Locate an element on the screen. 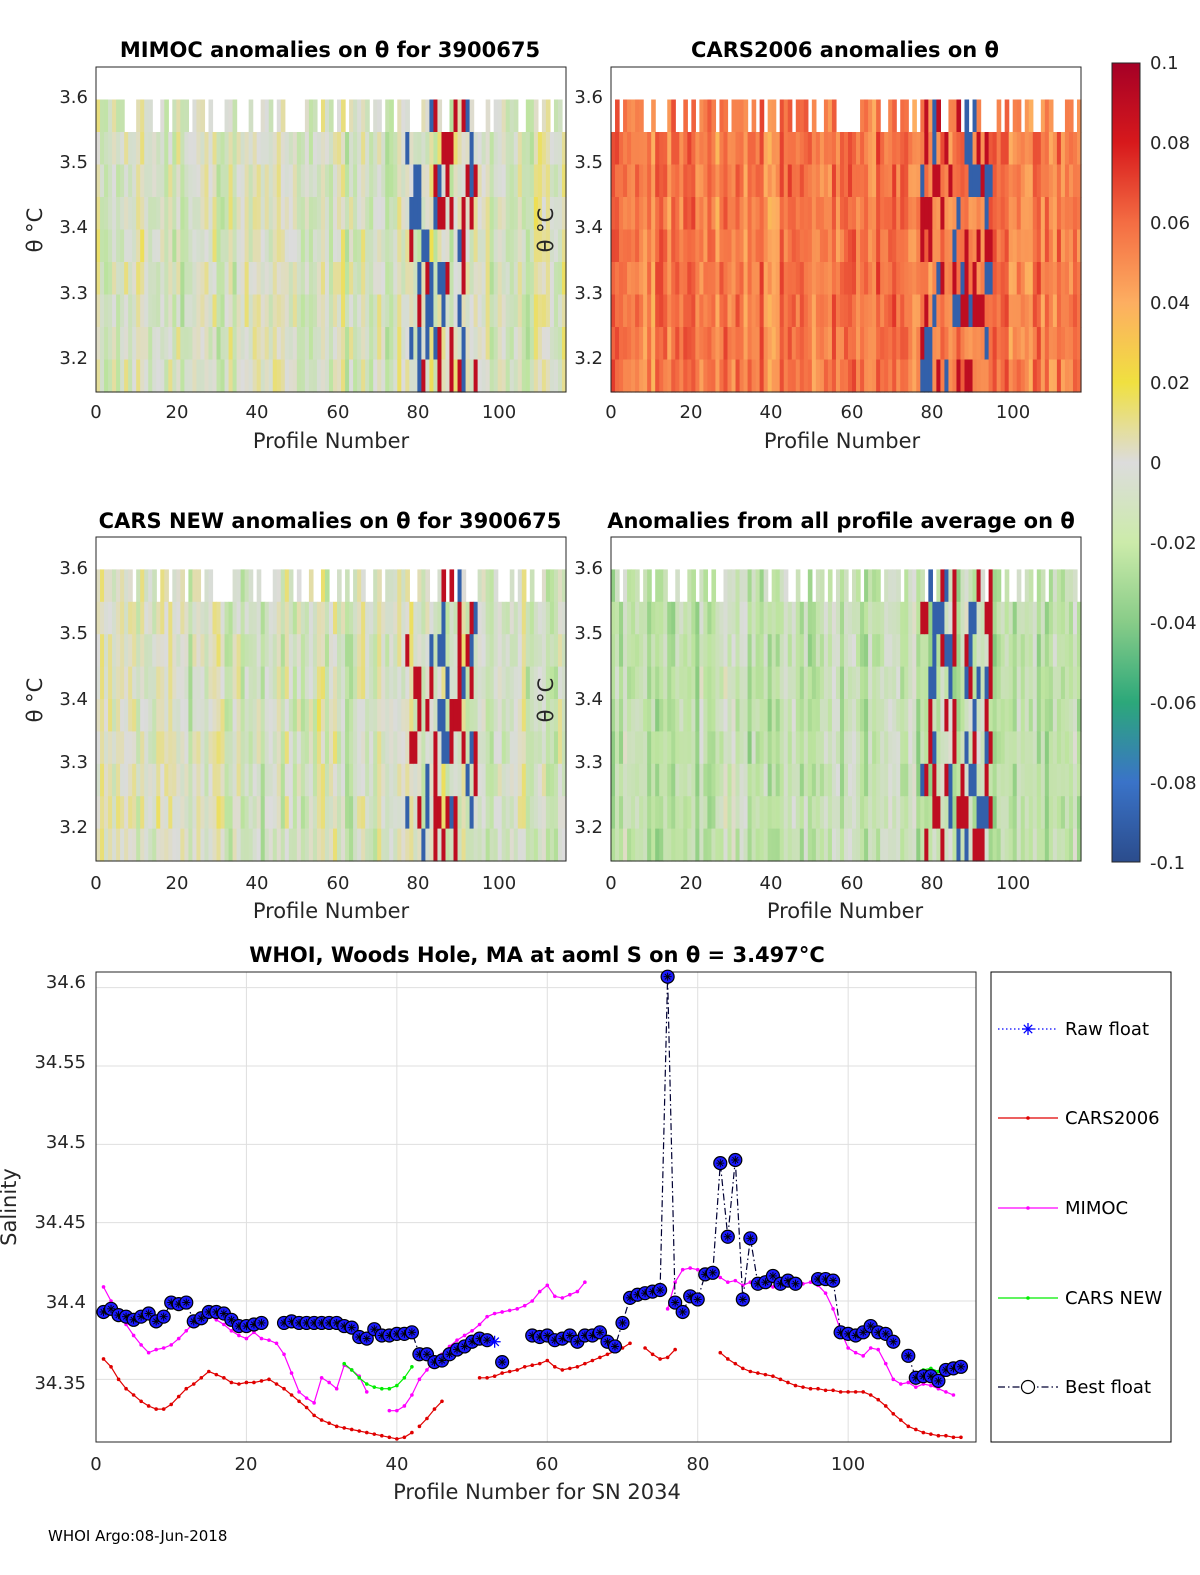 Image resolution: width=1200 pixels, height=1575 pixels. x-tick: 20 is located at coordinates (177, 883).